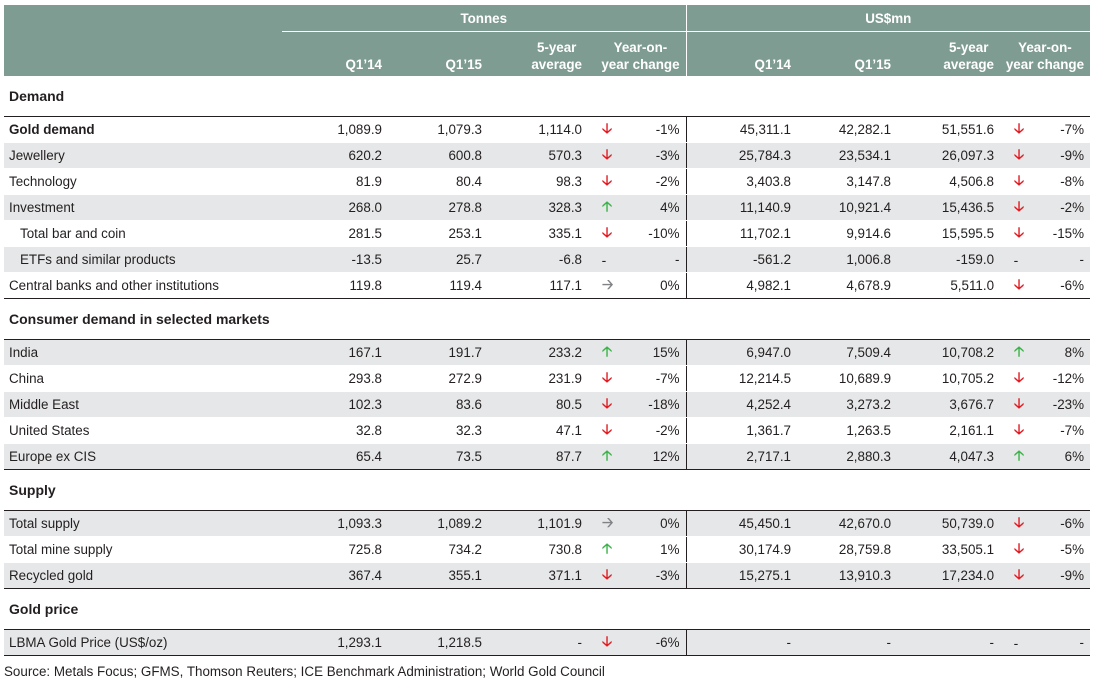  I want to click on cell-q114-tonnes: 293.8, so click(335, 378).